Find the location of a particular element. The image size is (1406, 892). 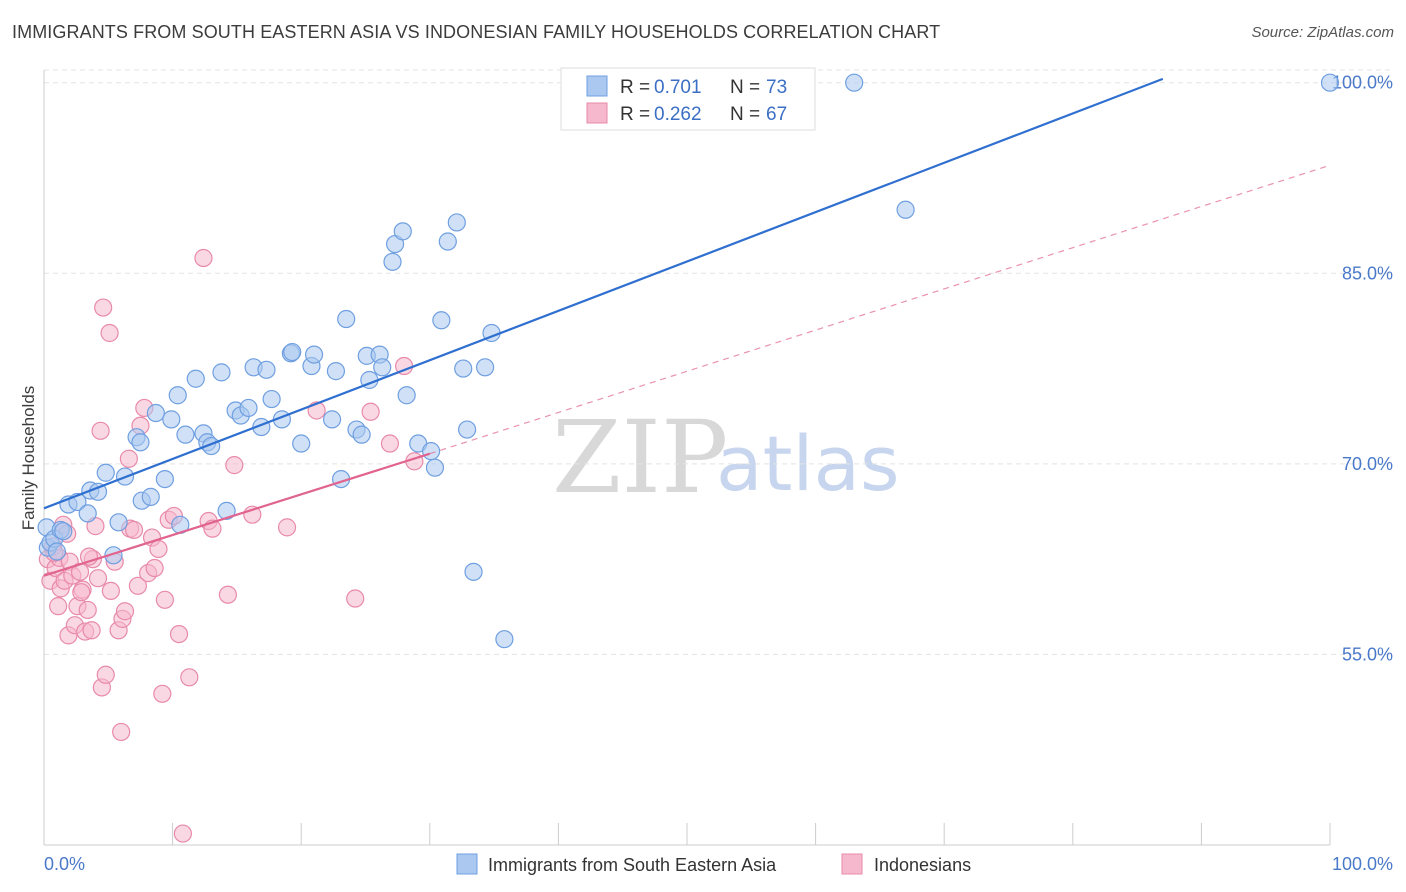

legend-swatch-pink is located at coordinates (597, 113).